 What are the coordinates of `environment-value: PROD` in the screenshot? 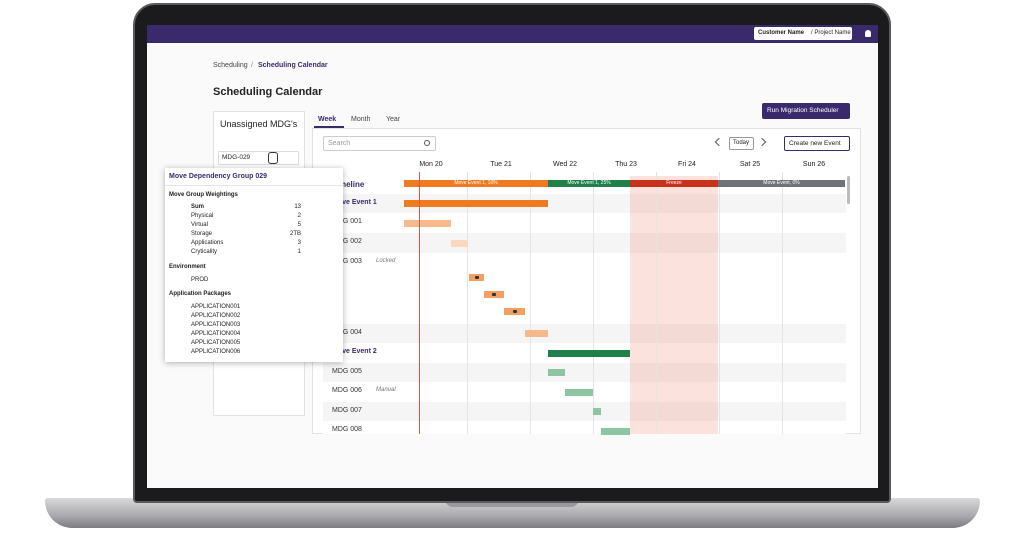 It's located at (200, 280).